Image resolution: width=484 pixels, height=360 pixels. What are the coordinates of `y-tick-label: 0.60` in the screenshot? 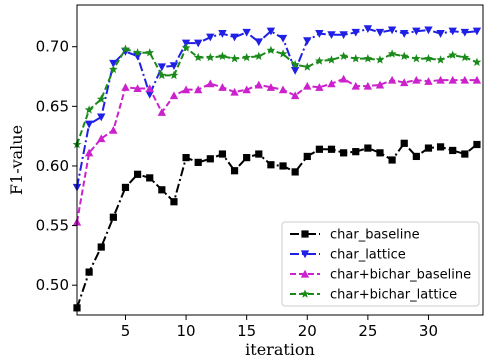 It's located at (52, 166).